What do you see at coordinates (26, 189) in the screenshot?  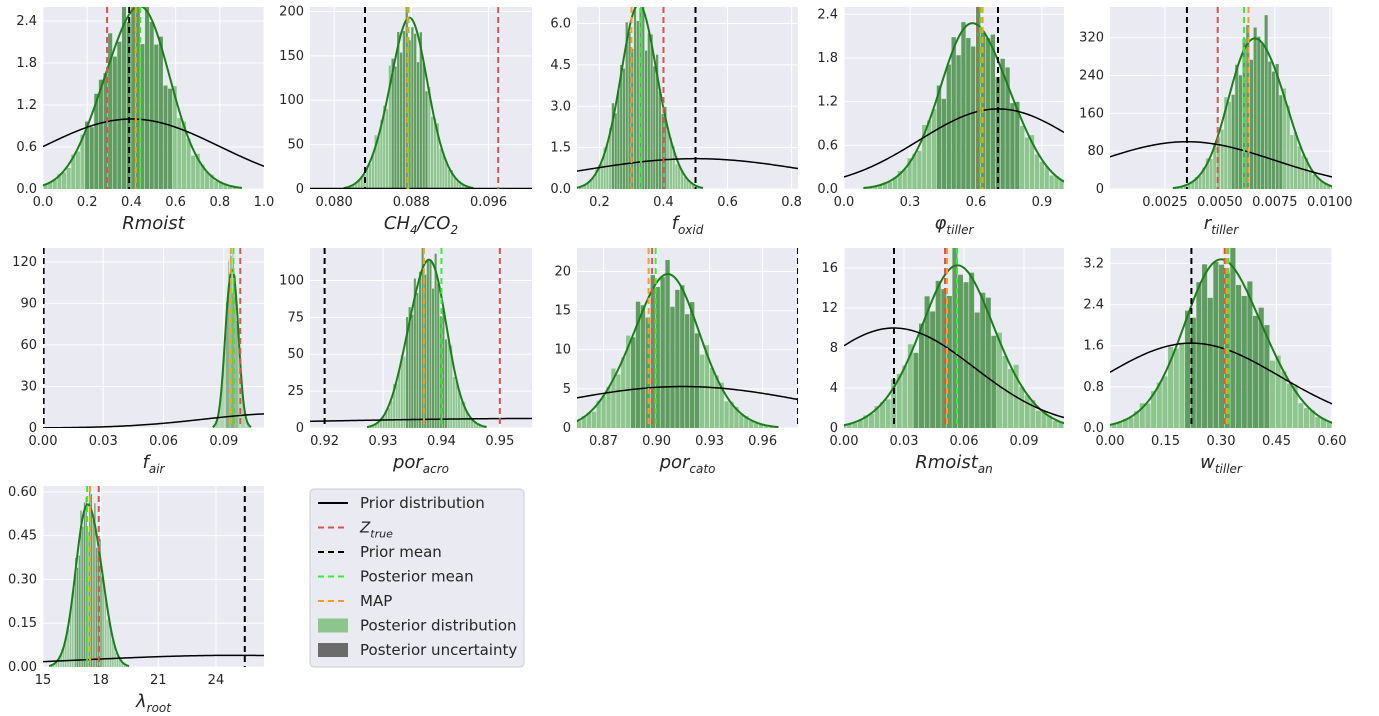 I see `y-tick-label: 0.0` at bounding box center [26, 189].